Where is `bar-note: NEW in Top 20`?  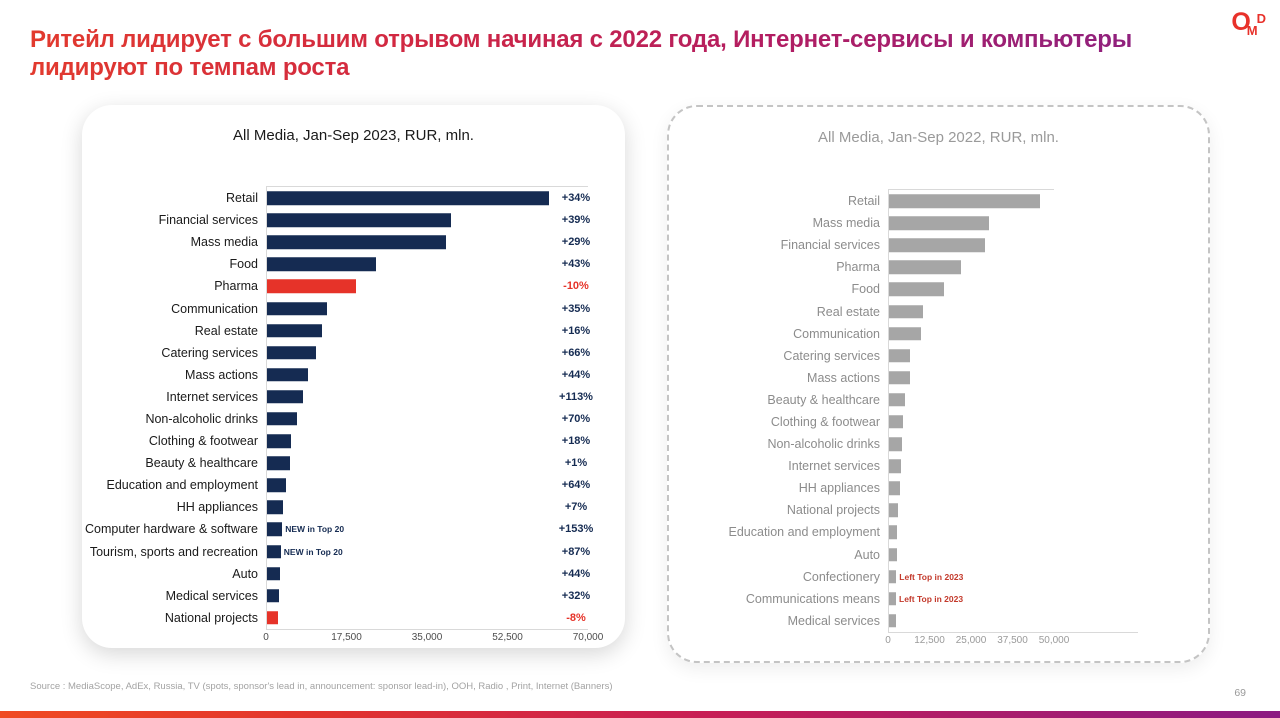
bar-note: NEW in Top 20 is located at coordinates (315, 529).